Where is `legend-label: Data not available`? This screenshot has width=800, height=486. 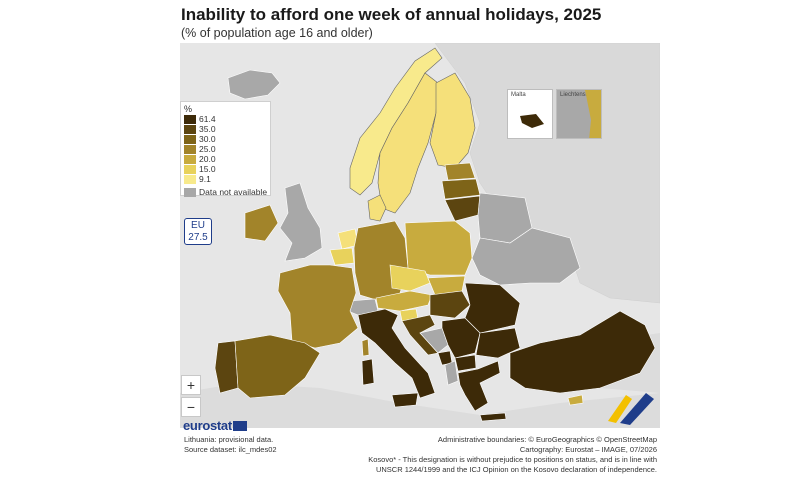 legend-label: Data not available is located at coordinates (233, 192).